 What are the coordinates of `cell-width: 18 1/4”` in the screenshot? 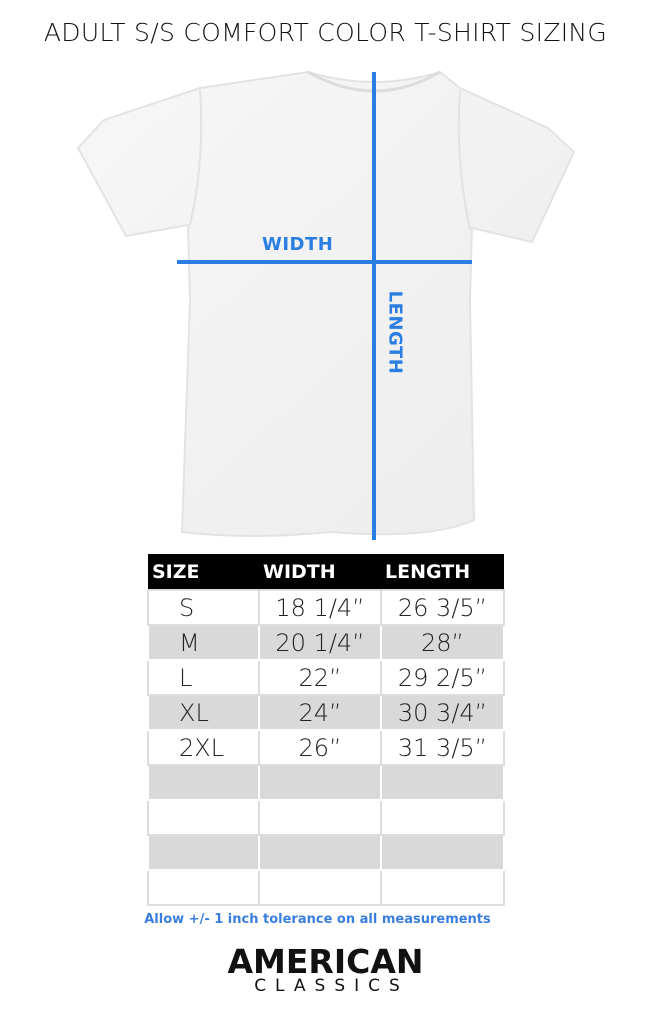 It's located at (320, 607).